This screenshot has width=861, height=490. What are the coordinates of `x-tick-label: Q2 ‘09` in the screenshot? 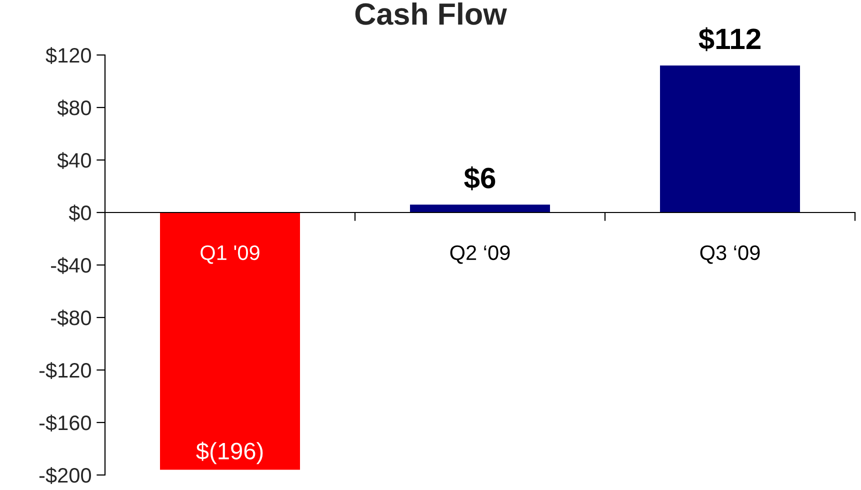 It's located at (480, 254).